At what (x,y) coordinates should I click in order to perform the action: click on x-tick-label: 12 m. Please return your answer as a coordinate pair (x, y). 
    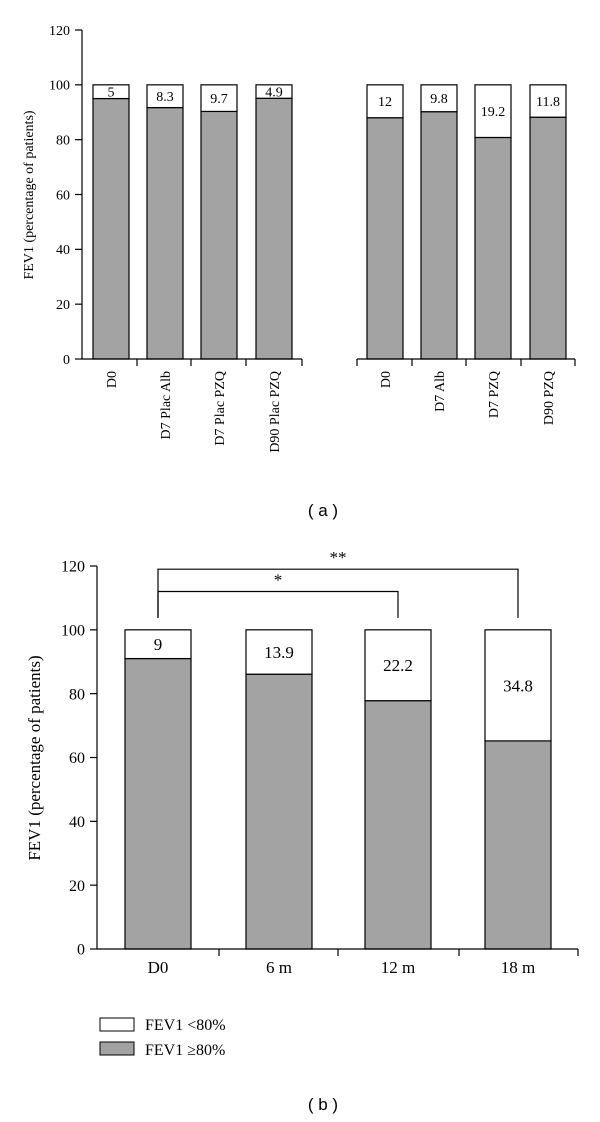
    Looking at the image, I should click on (398, 967).